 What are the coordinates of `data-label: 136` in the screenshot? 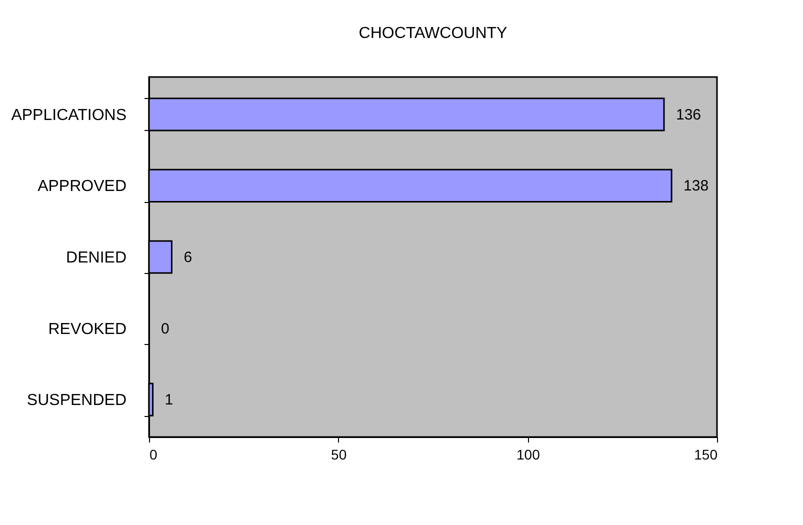 It's located at (689, 115).